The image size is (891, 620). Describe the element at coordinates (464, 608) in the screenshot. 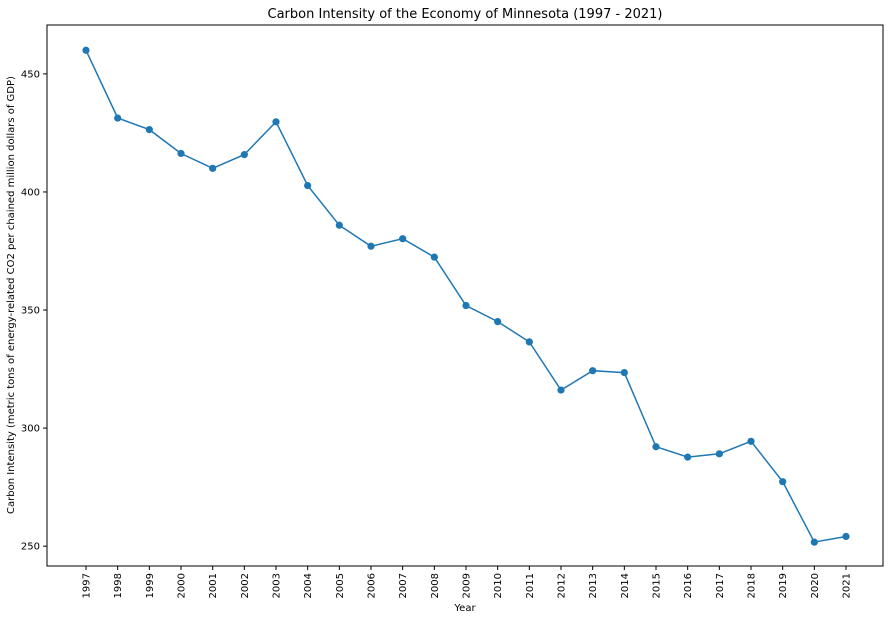

I see `x-axis-label: Year` at that location.